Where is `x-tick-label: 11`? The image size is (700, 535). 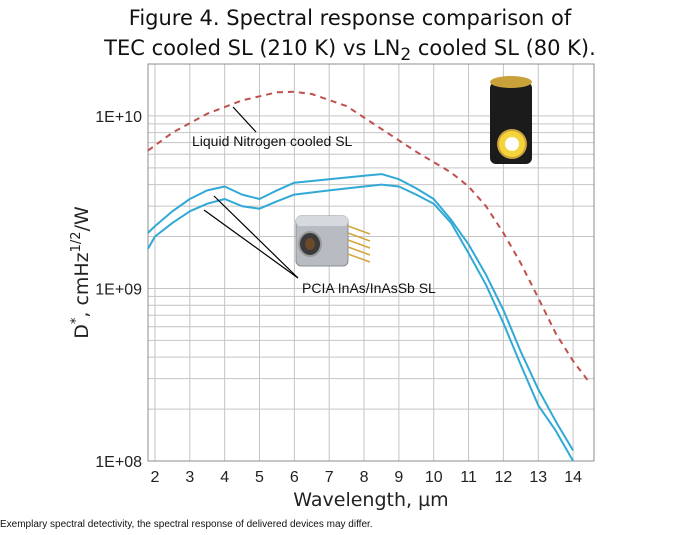 x-tick-label: 11 is located at coordinates (468, 477).